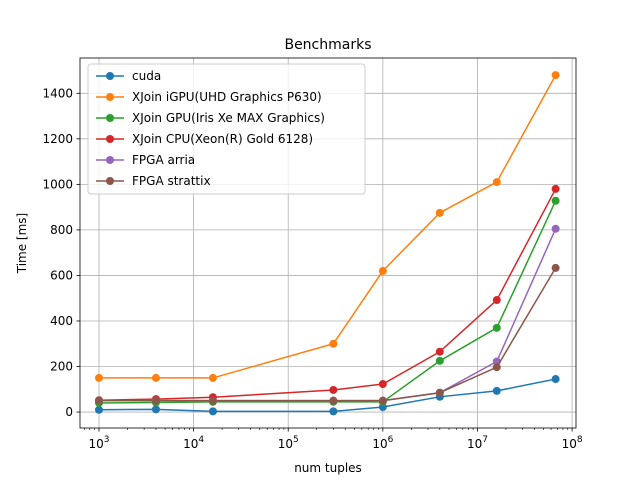  Describe the element at coordinates (107, 440) in the screenshot. I see `x-tick-exponent: 3` at that location.